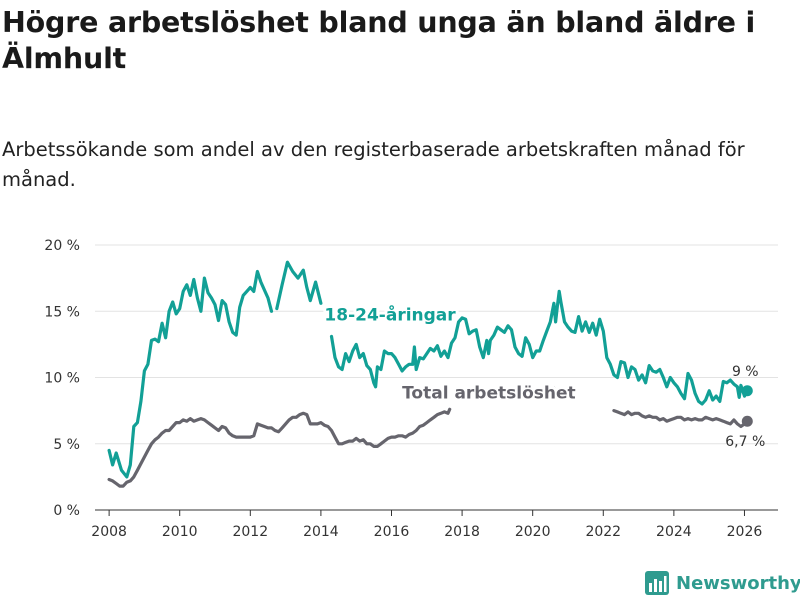 This screenshot has width=800, height=600. What do you see at coordinates (533, 532) in the screenshot?
I see `x-tick-label: 2020` at bounding box center [533, 532].